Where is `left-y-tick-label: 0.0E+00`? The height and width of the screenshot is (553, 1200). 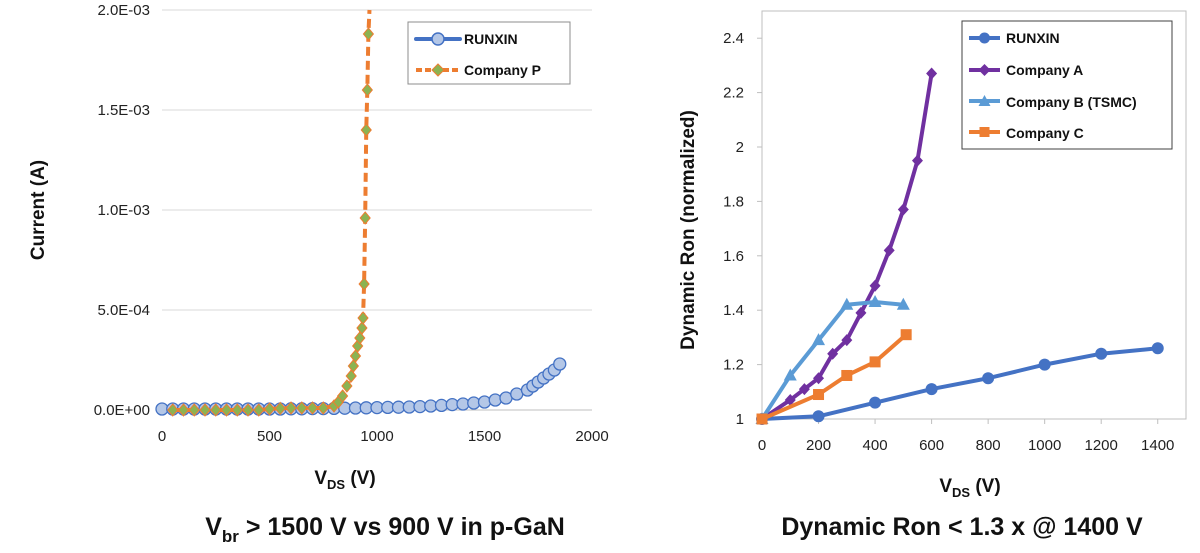 left-y-tick-label: 0.0E+00 is located at coordinates (122, 410).